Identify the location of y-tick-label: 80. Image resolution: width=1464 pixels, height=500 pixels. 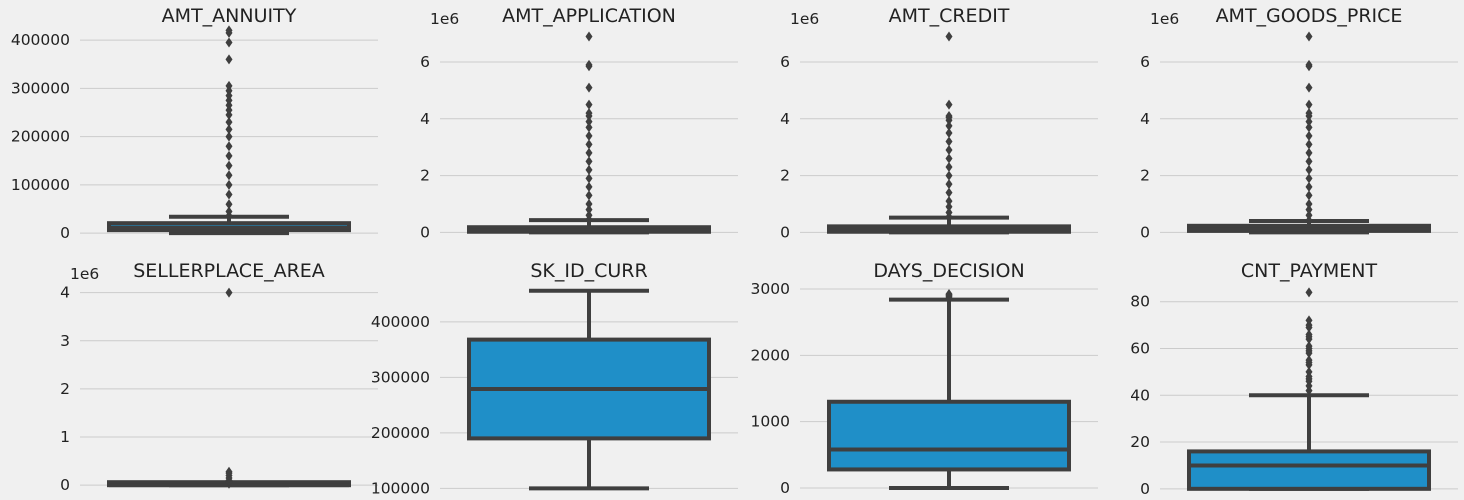
(1140, 302).